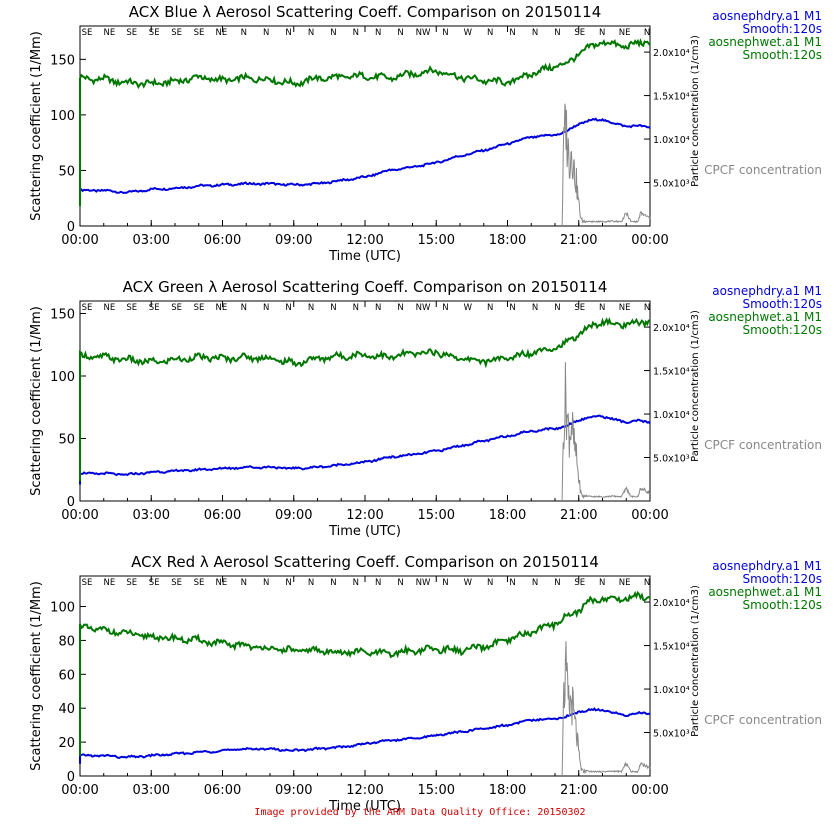  What do you see at coordinates (578, 515) in the screenshot?
I see `x-tick-label: 21:00` at bounding box center [578, 515].